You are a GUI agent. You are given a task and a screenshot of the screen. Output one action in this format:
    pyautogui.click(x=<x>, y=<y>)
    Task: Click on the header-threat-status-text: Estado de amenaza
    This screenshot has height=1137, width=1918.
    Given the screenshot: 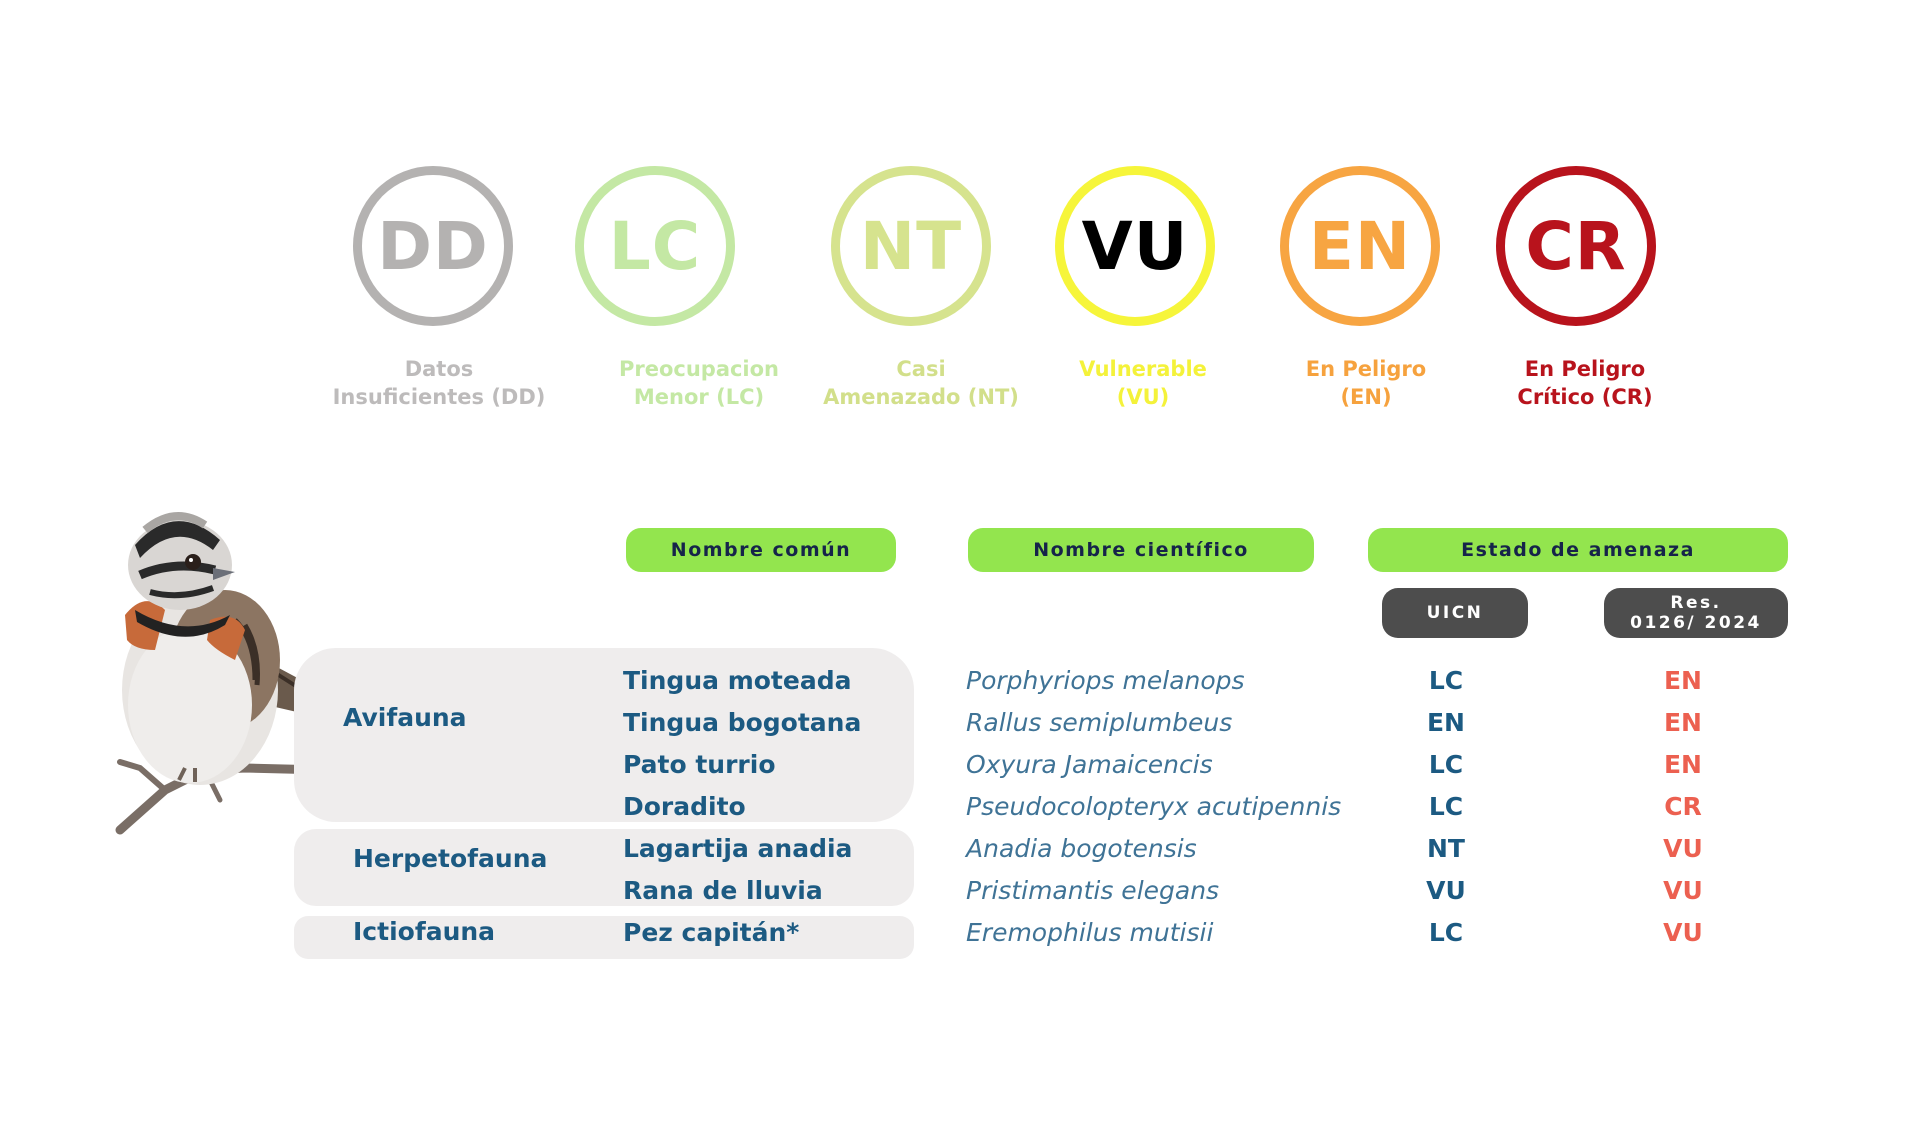 What is the action you would take?
    pyautogui.click(x=1578, y=550)
    